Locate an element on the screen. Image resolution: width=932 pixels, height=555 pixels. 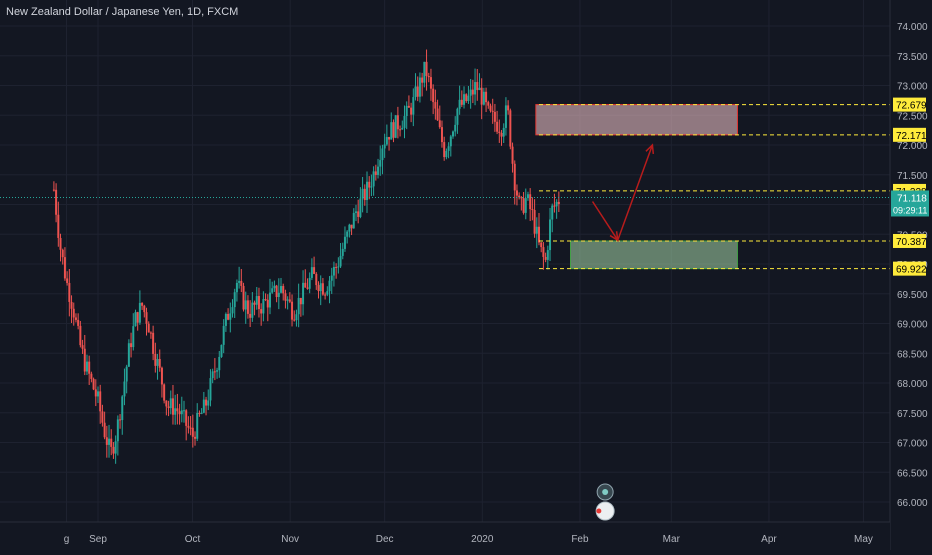
last-price-label: 71.118 is located at coordinates (912, 198).